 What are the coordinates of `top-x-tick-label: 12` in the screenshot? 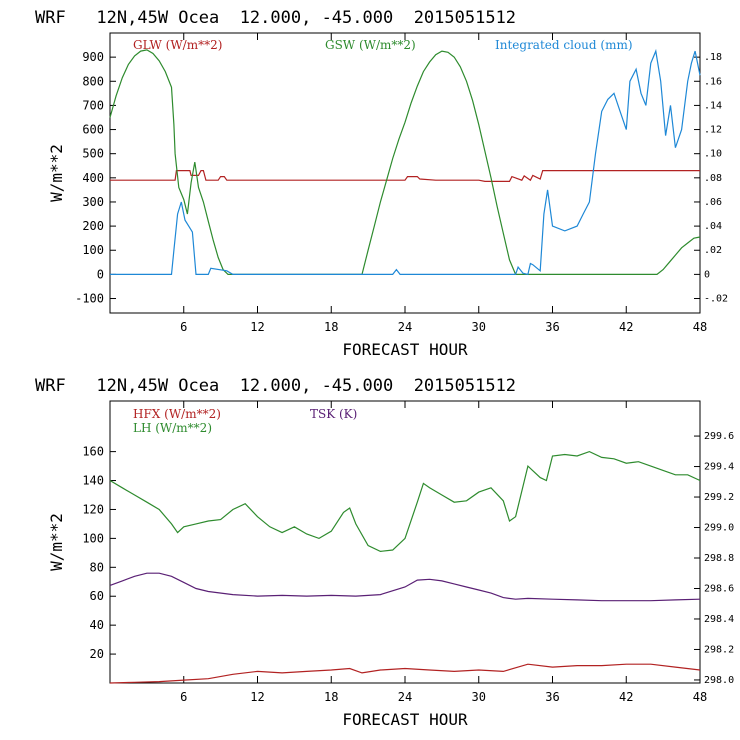 It's located at (257, 327).